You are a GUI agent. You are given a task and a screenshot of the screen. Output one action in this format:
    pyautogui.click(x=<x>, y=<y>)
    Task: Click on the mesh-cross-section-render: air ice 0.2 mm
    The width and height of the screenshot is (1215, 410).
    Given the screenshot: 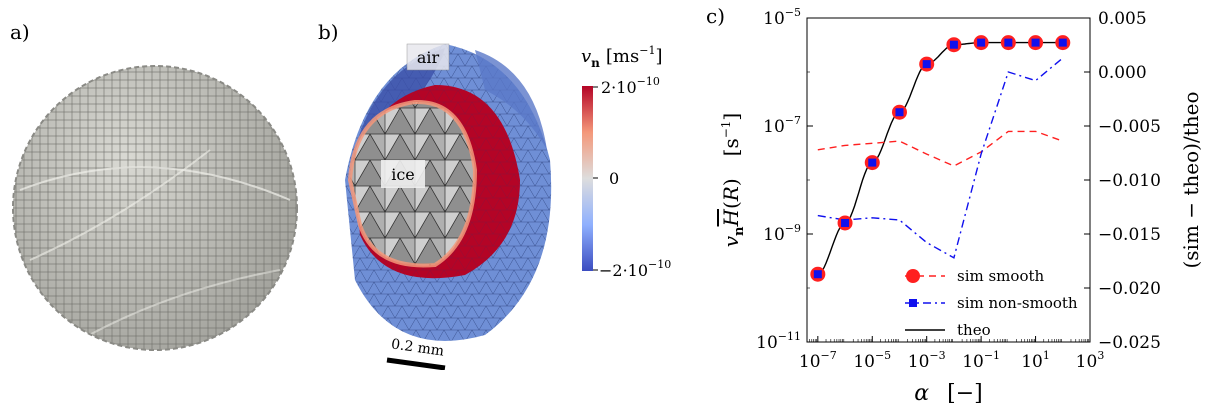 What is the action you would take?
    pyautogui.click(x=448, y=206)
    